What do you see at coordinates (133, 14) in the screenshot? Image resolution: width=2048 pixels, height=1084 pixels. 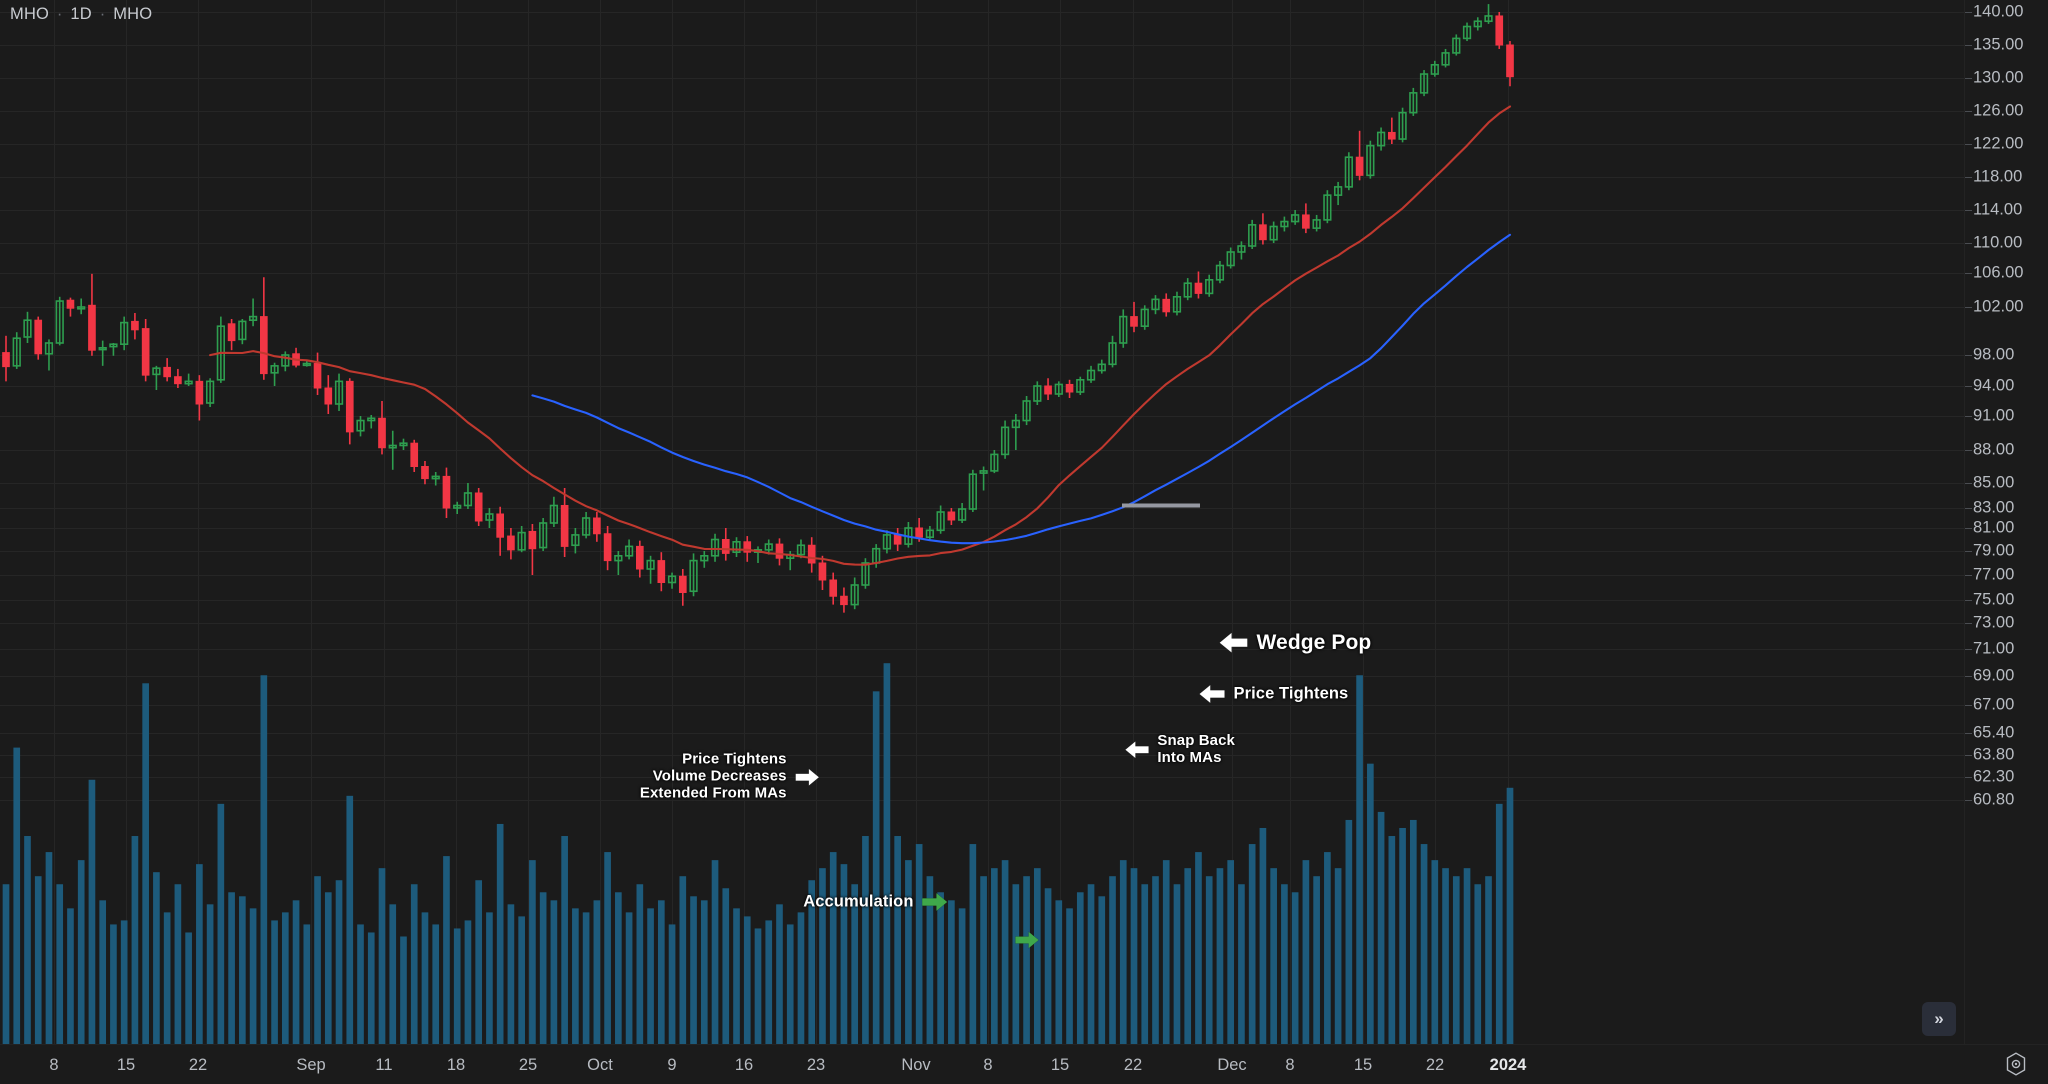 I see `legend-description: MHO` at bounding box center [133, 14].